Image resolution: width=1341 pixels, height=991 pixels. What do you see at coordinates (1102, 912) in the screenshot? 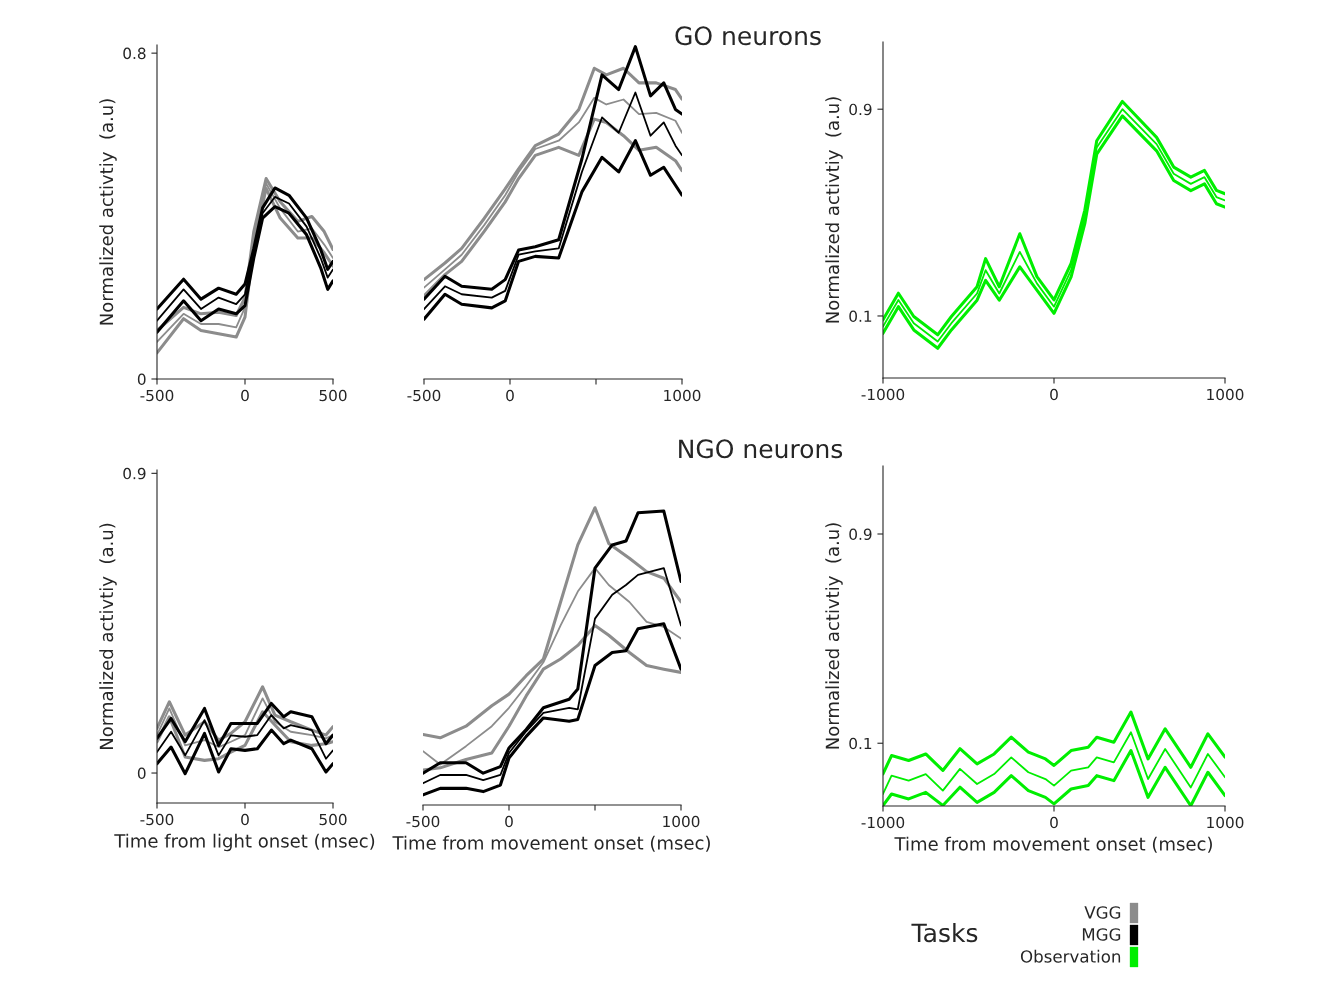
I see `legend-label: VGG` at bounding box center [1102, 912].